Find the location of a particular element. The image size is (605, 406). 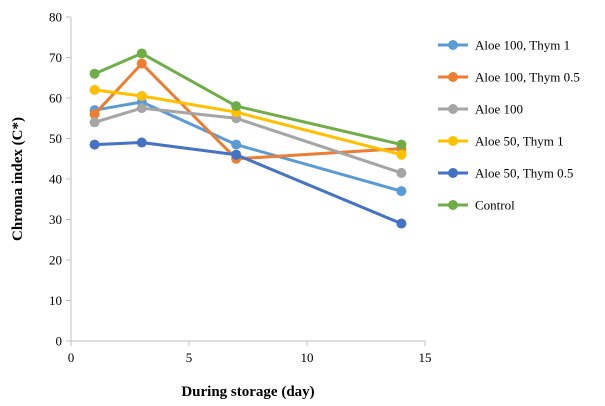

y-tick-label: 20 is located at coordinates (55, 260).